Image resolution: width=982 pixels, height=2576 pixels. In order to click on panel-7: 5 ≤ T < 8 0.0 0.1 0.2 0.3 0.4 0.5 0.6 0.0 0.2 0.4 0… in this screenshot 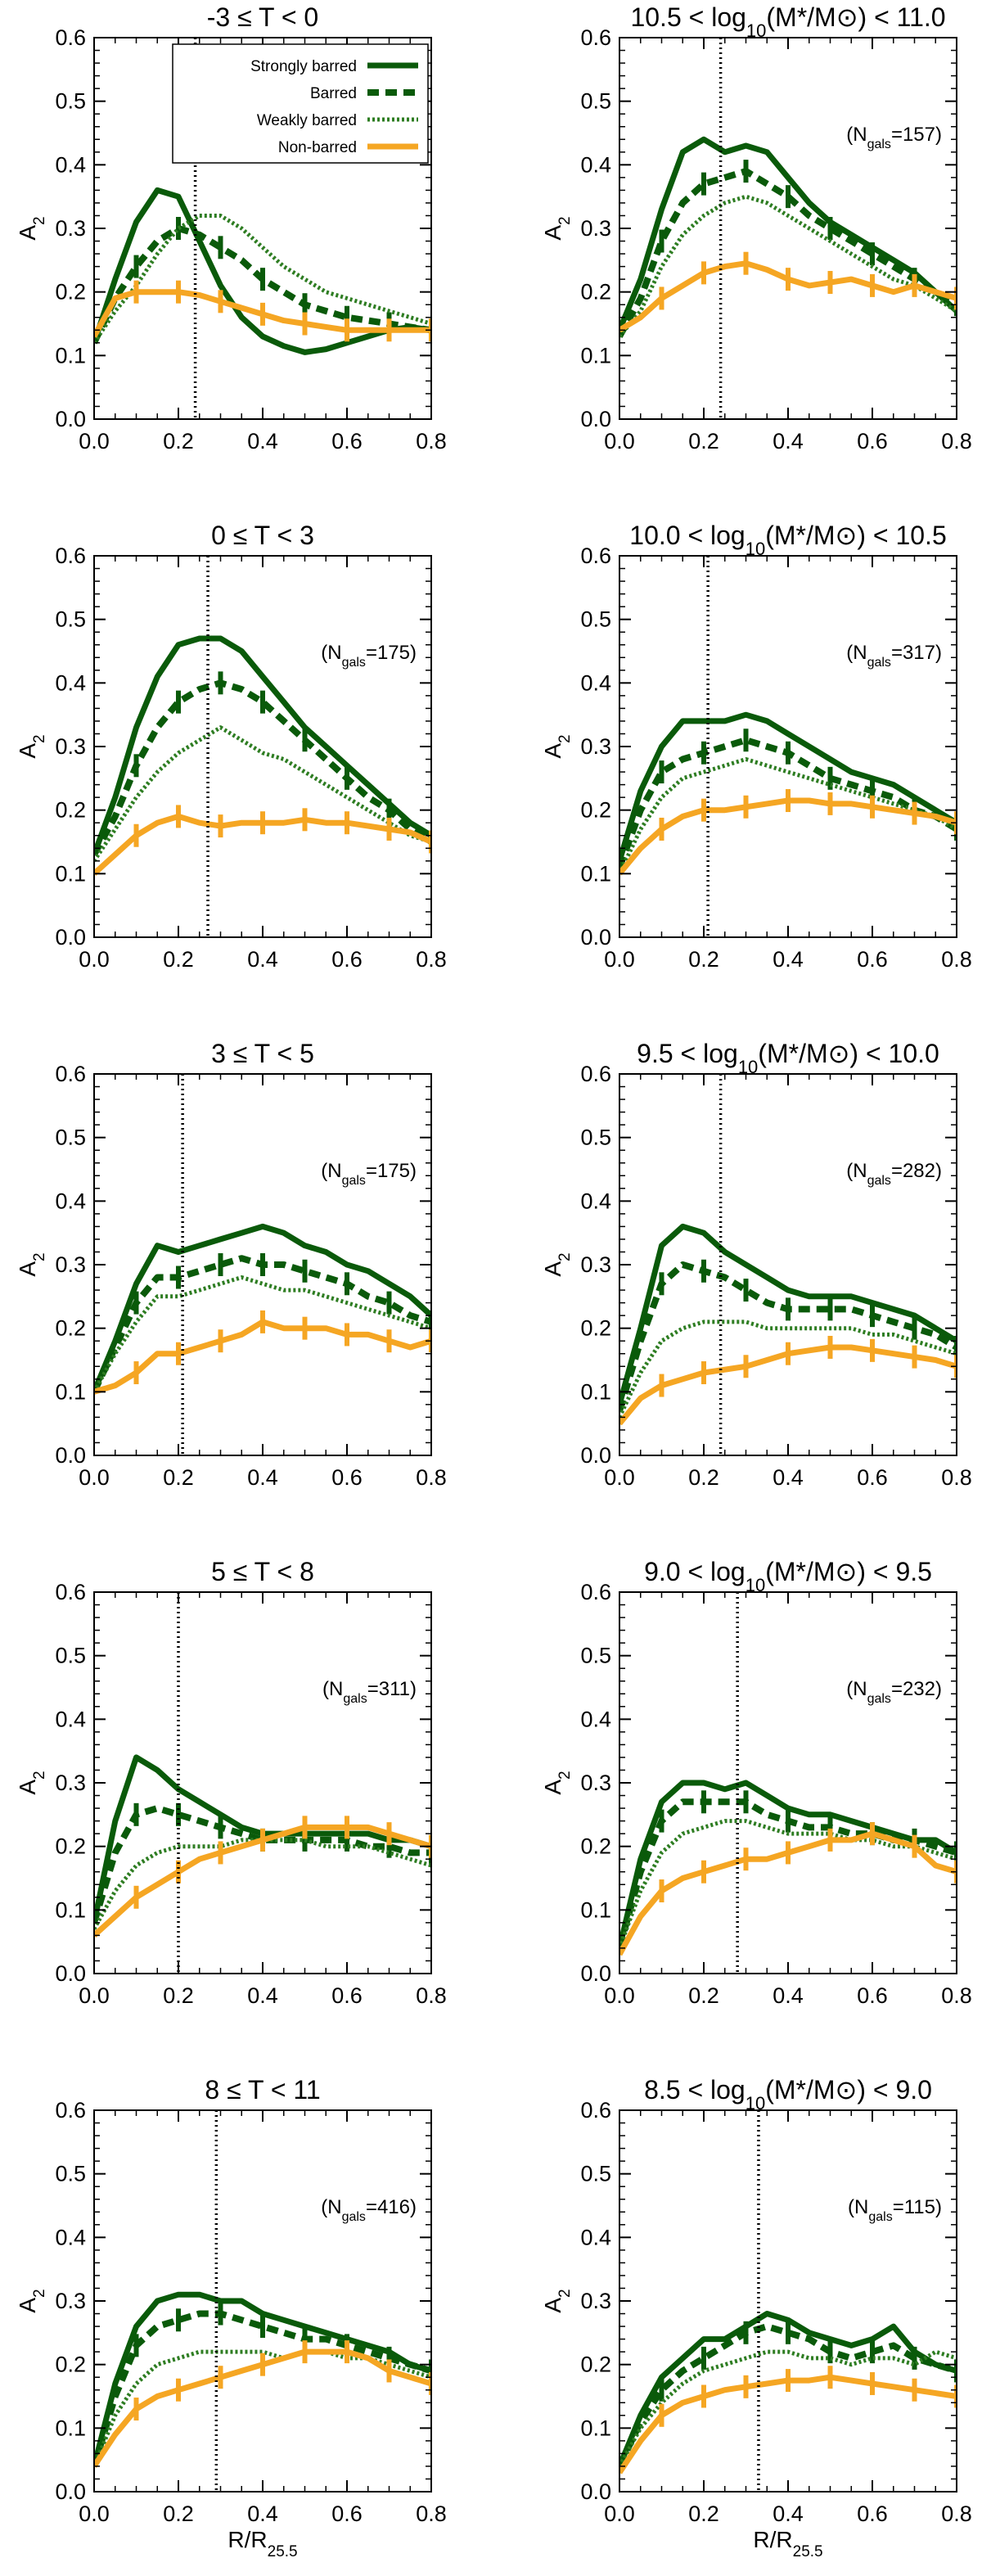, I will do `click(231, 1782)`.